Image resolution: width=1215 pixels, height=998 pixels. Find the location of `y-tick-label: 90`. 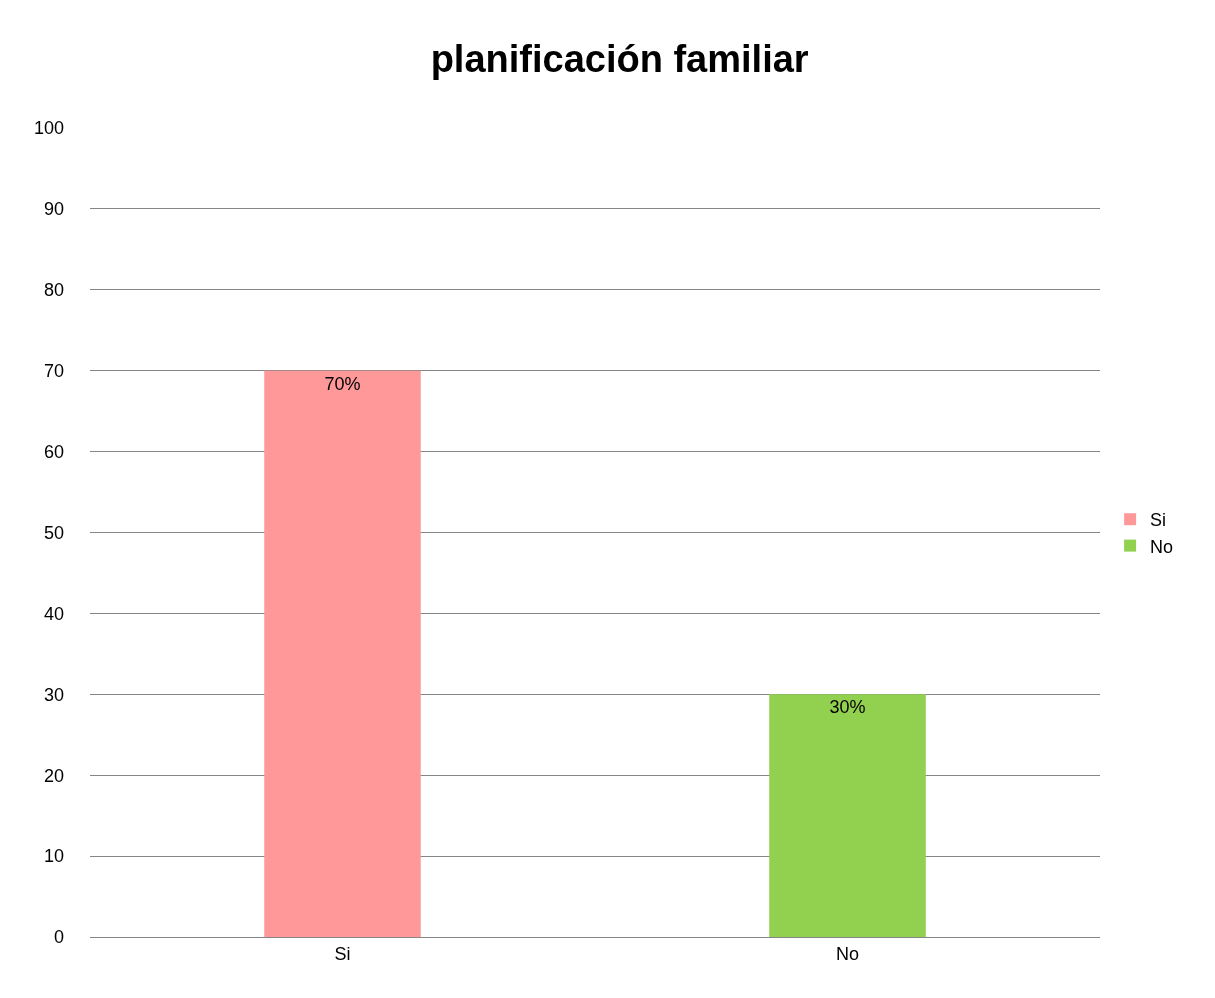

y-tick-label: 90 is located at coordinates (53, 209).